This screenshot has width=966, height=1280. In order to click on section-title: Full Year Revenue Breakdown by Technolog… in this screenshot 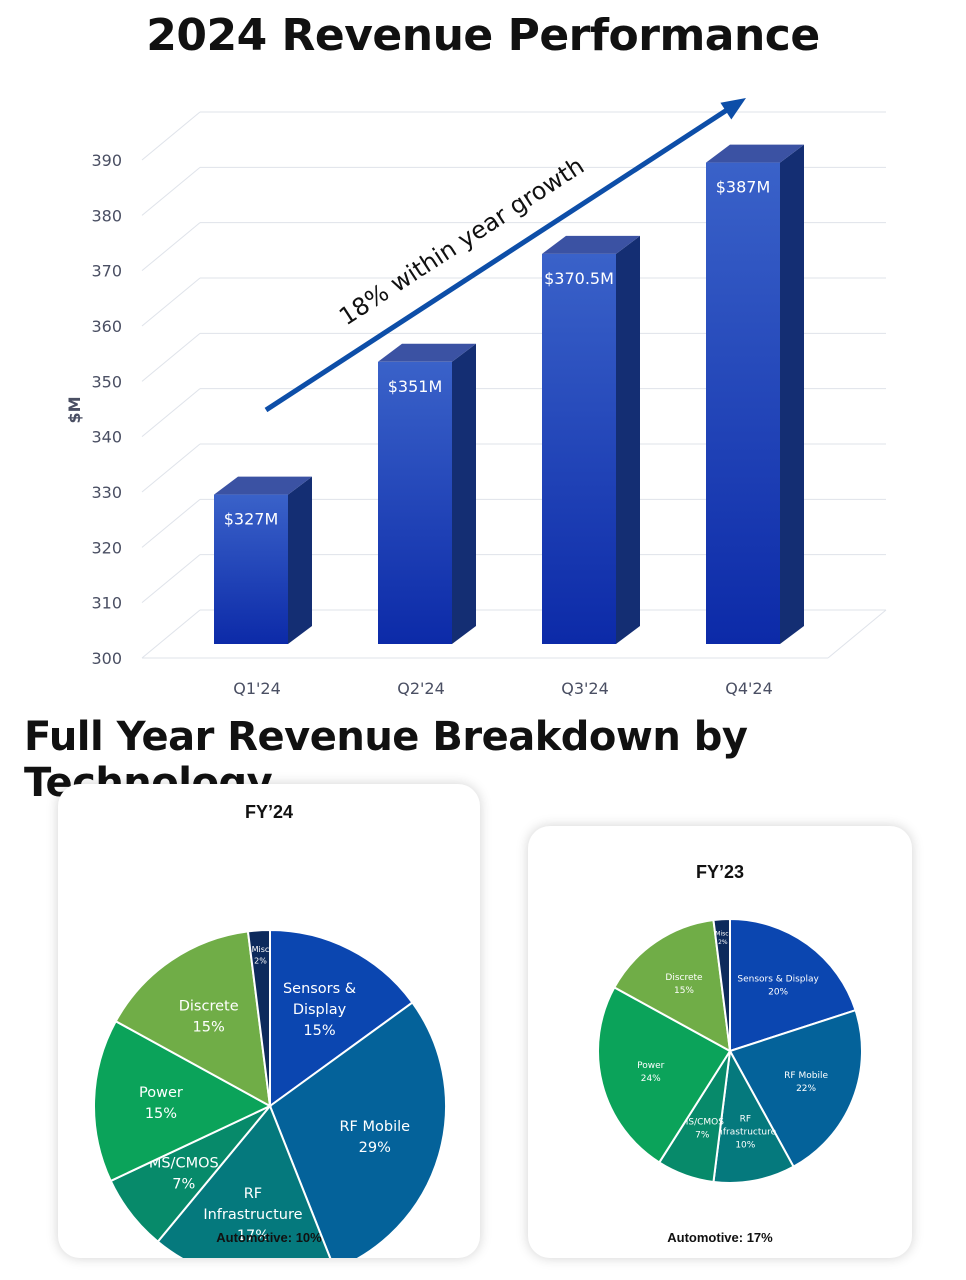, I will do `click(386, 760)`.